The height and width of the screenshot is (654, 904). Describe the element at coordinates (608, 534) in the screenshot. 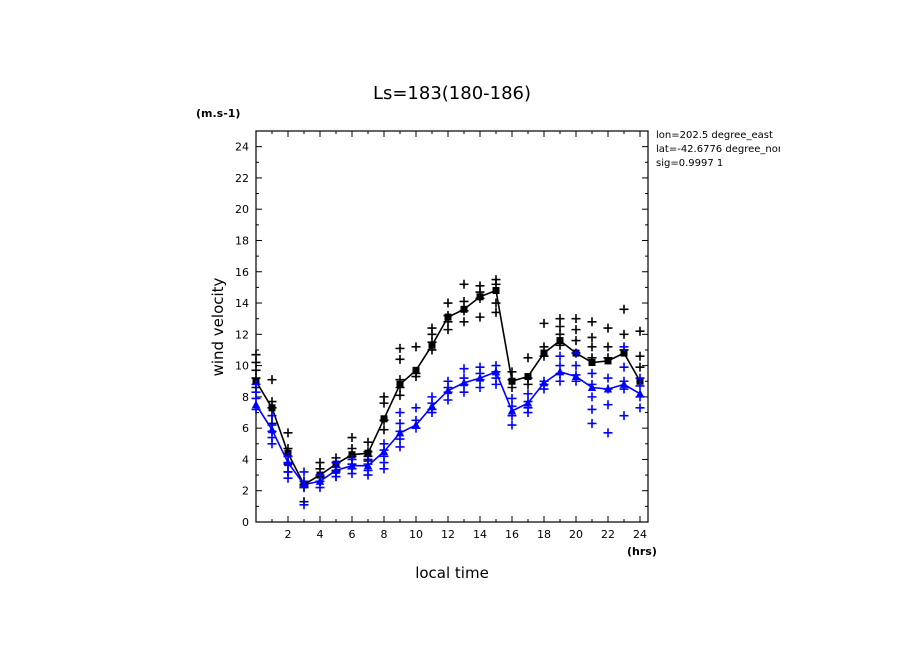

I see `x-tick-label: 22` at that location.